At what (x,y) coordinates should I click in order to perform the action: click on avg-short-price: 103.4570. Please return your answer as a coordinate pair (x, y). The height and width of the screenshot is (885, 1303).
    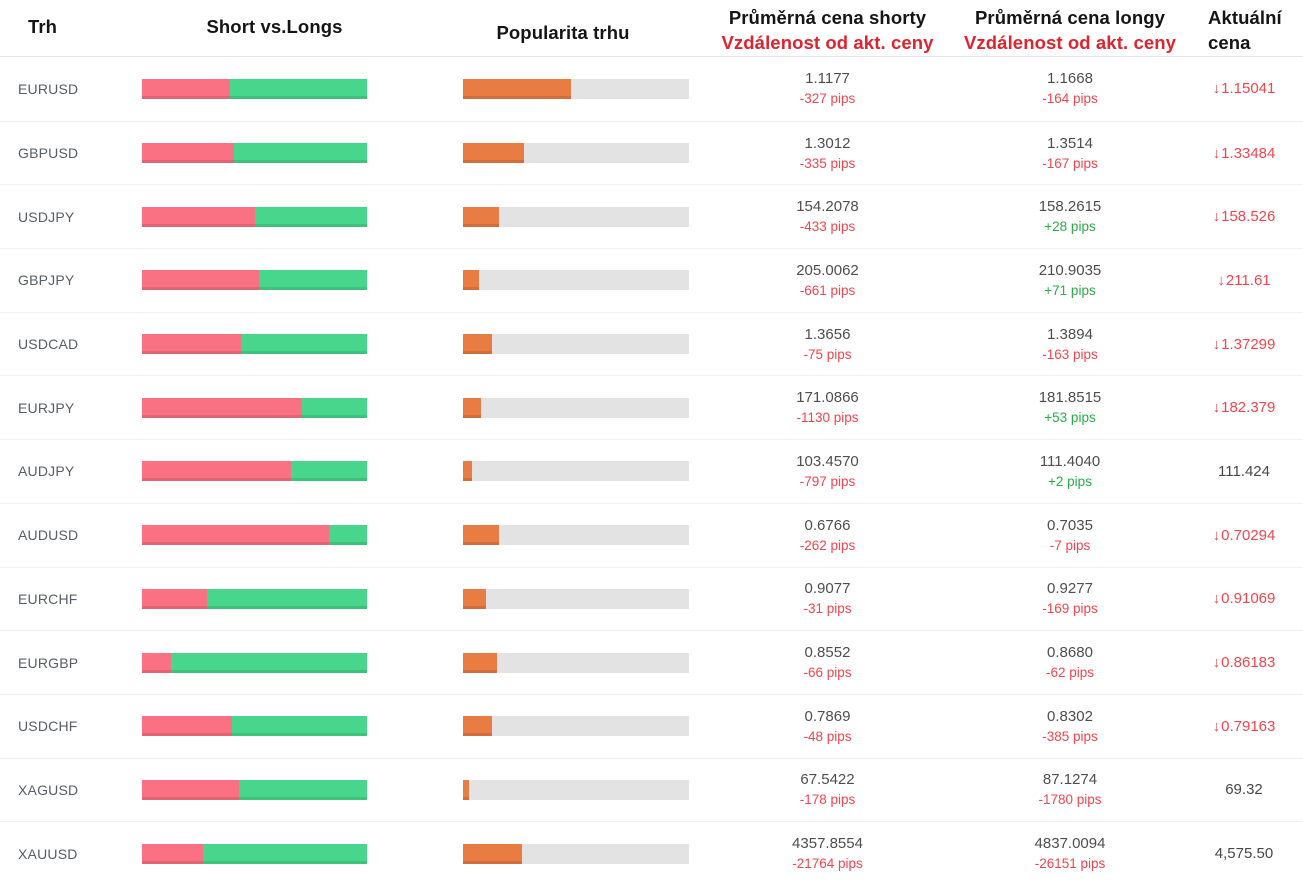
    Looking at the image, I should click on (827, 461).